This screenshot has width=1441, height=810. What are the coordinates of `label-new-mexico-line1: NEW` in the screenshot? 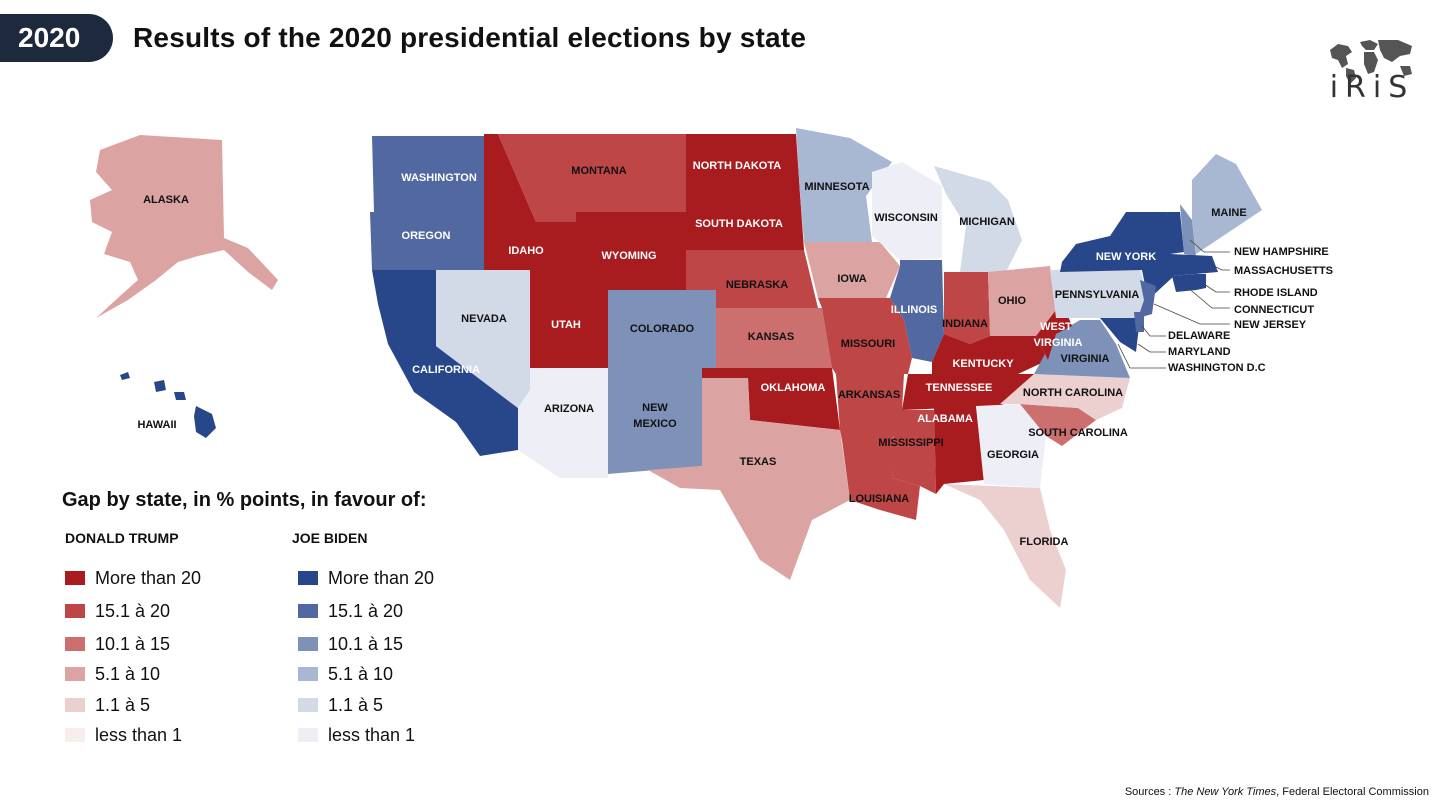 It's located at (655, 408).